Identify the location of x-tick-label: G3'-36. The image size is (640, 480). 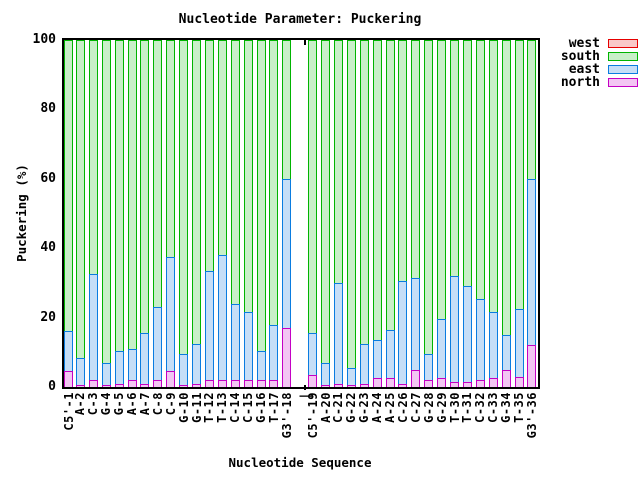
(531, 415).